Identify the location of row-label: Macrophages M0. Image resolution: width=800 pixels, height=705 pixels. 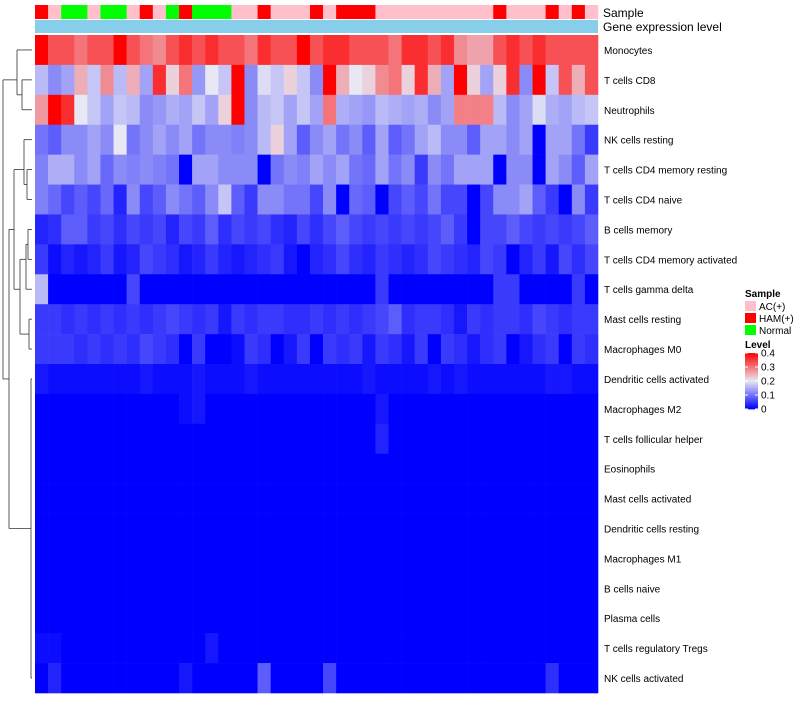
(643, 350).